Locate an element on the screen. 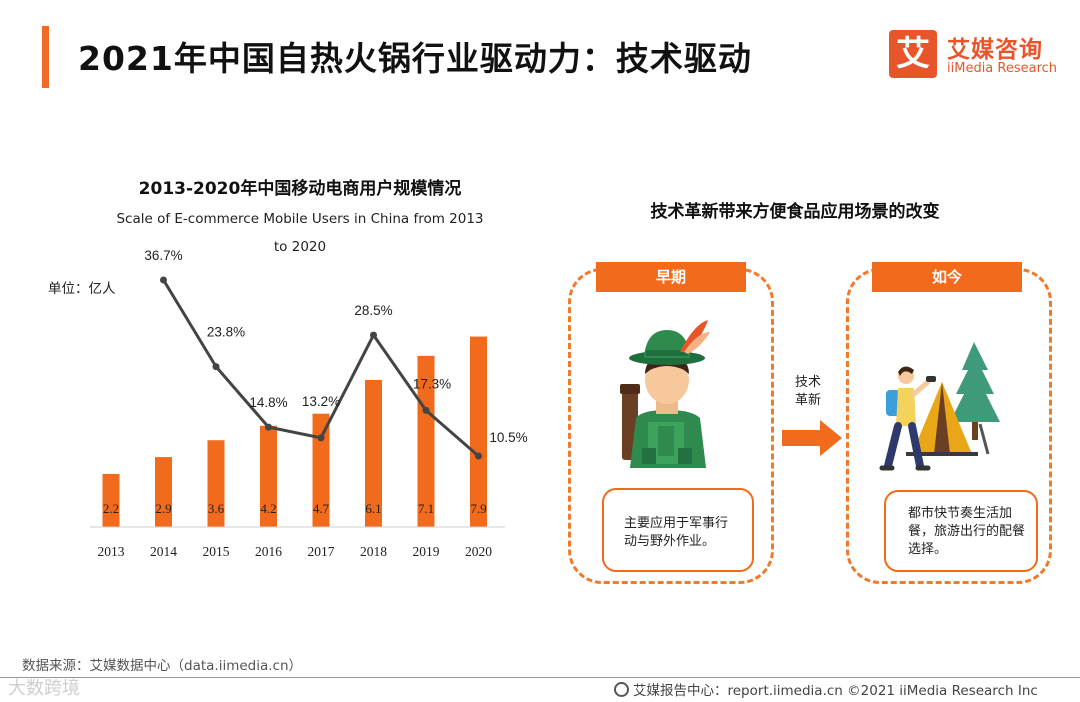 Image resolution: width=1080 pixels, height=702 pixels. now-description: 都市快节奏生活加餐，旅游出行的配餐选择。 is located at coordinates (961, 531).